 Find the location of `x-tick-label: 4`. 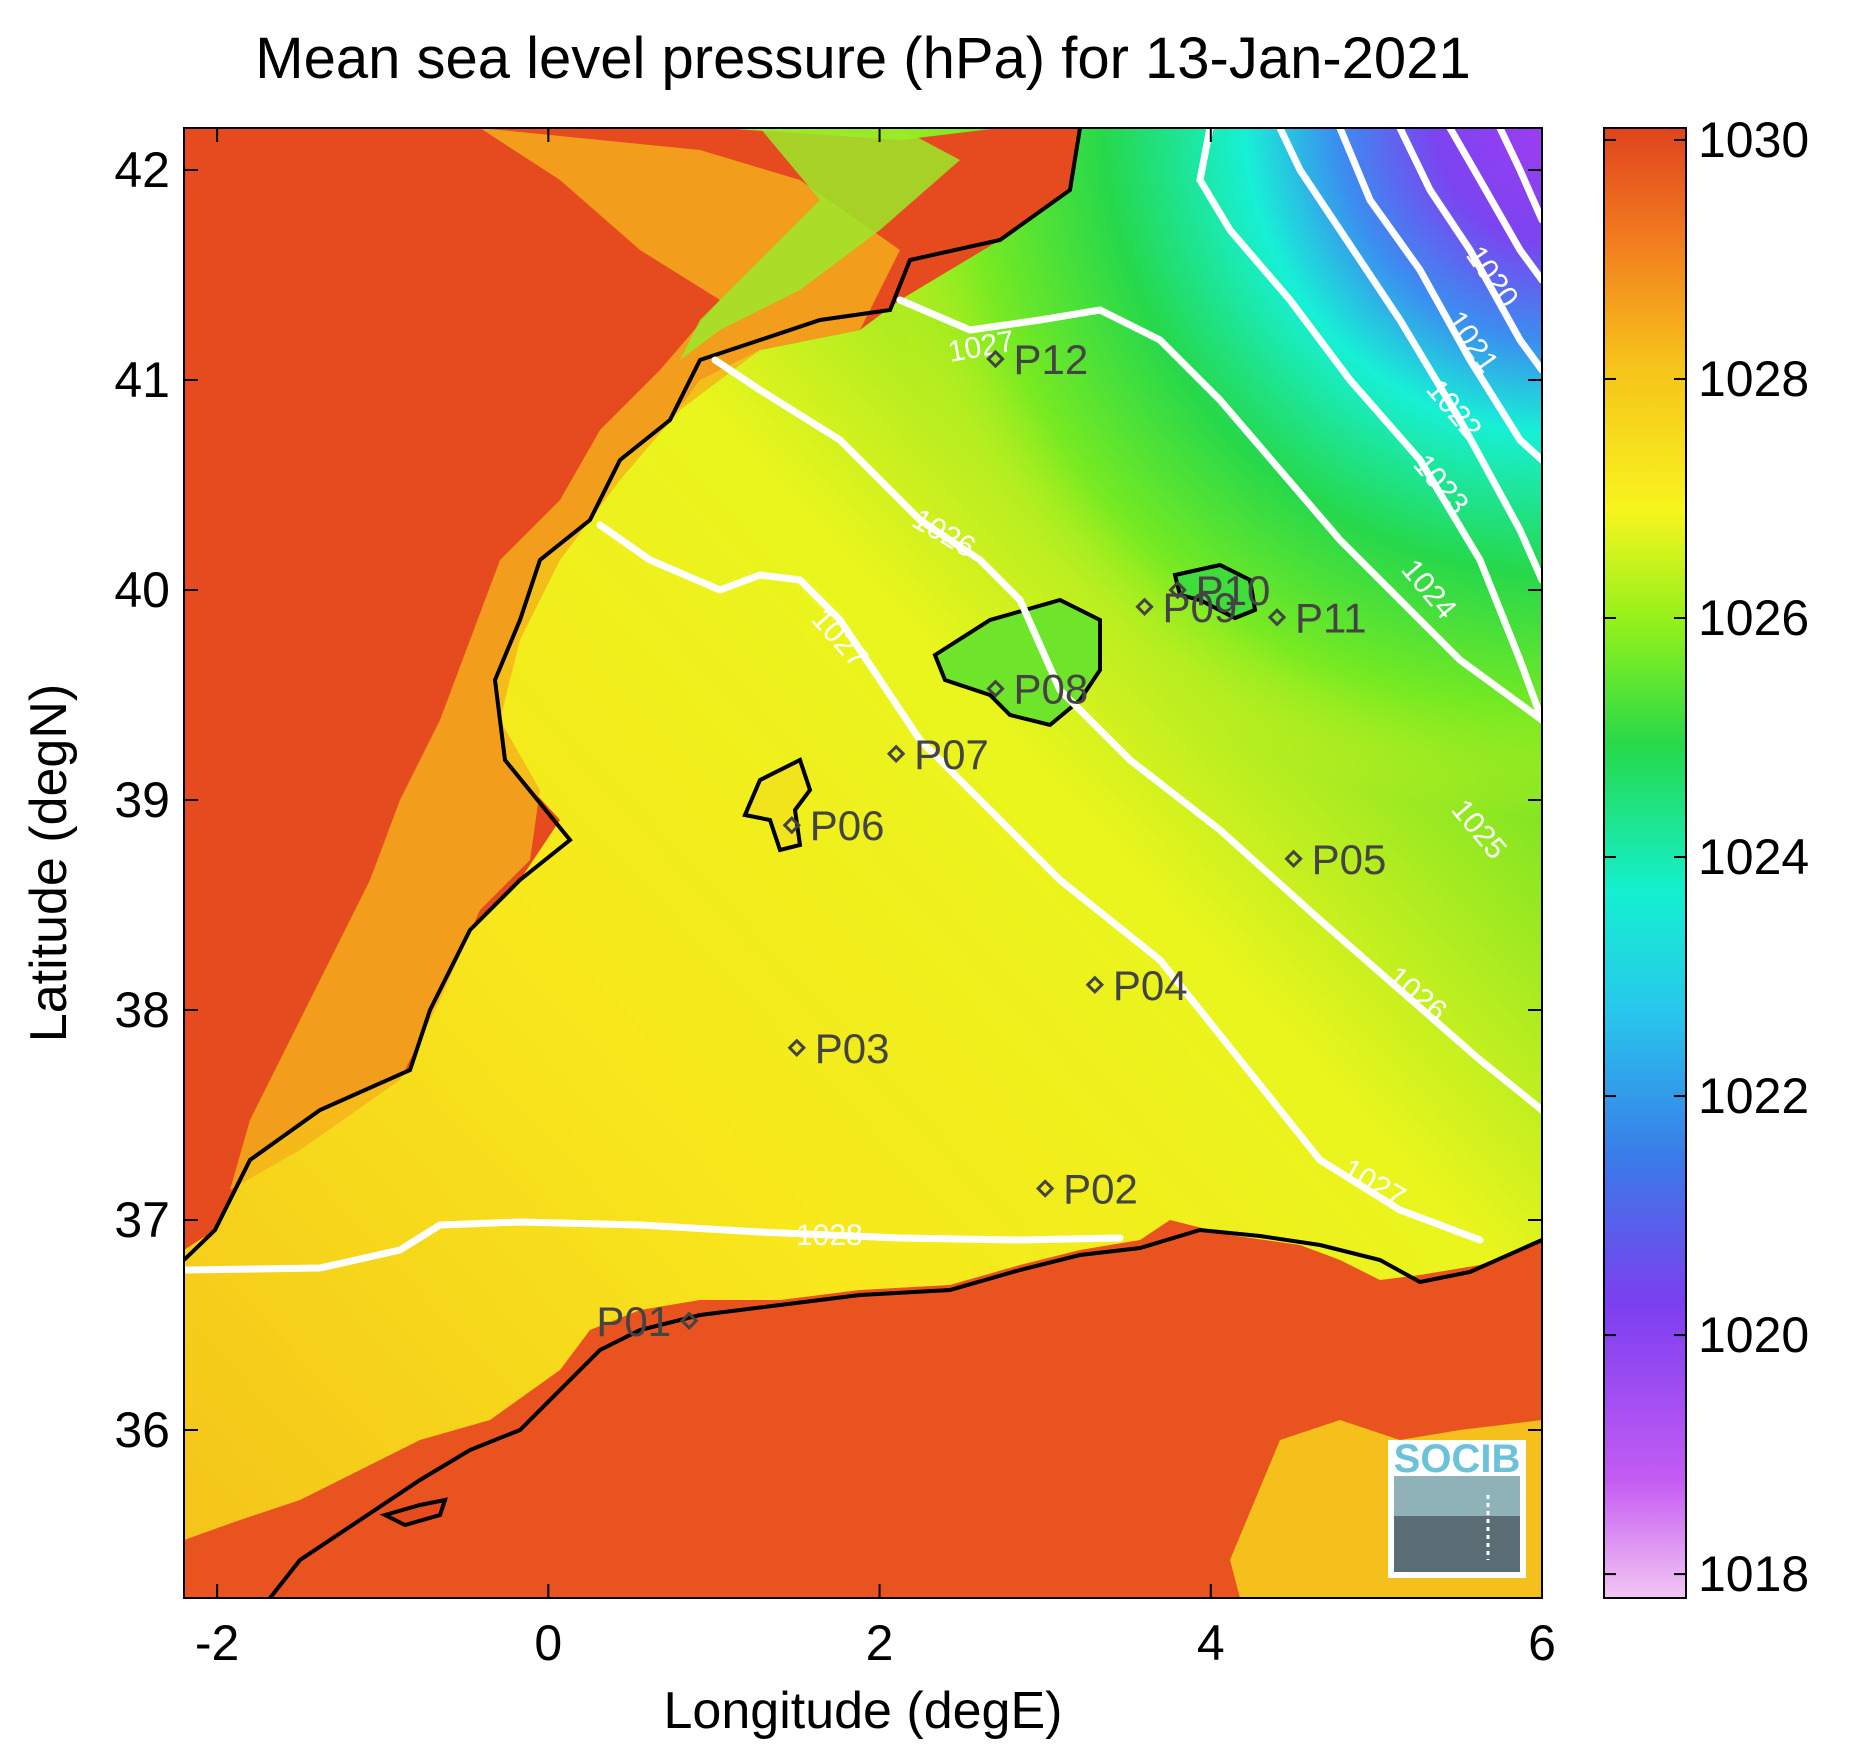

x-tick-label: 4 is located at coordinates (1211, 1643).